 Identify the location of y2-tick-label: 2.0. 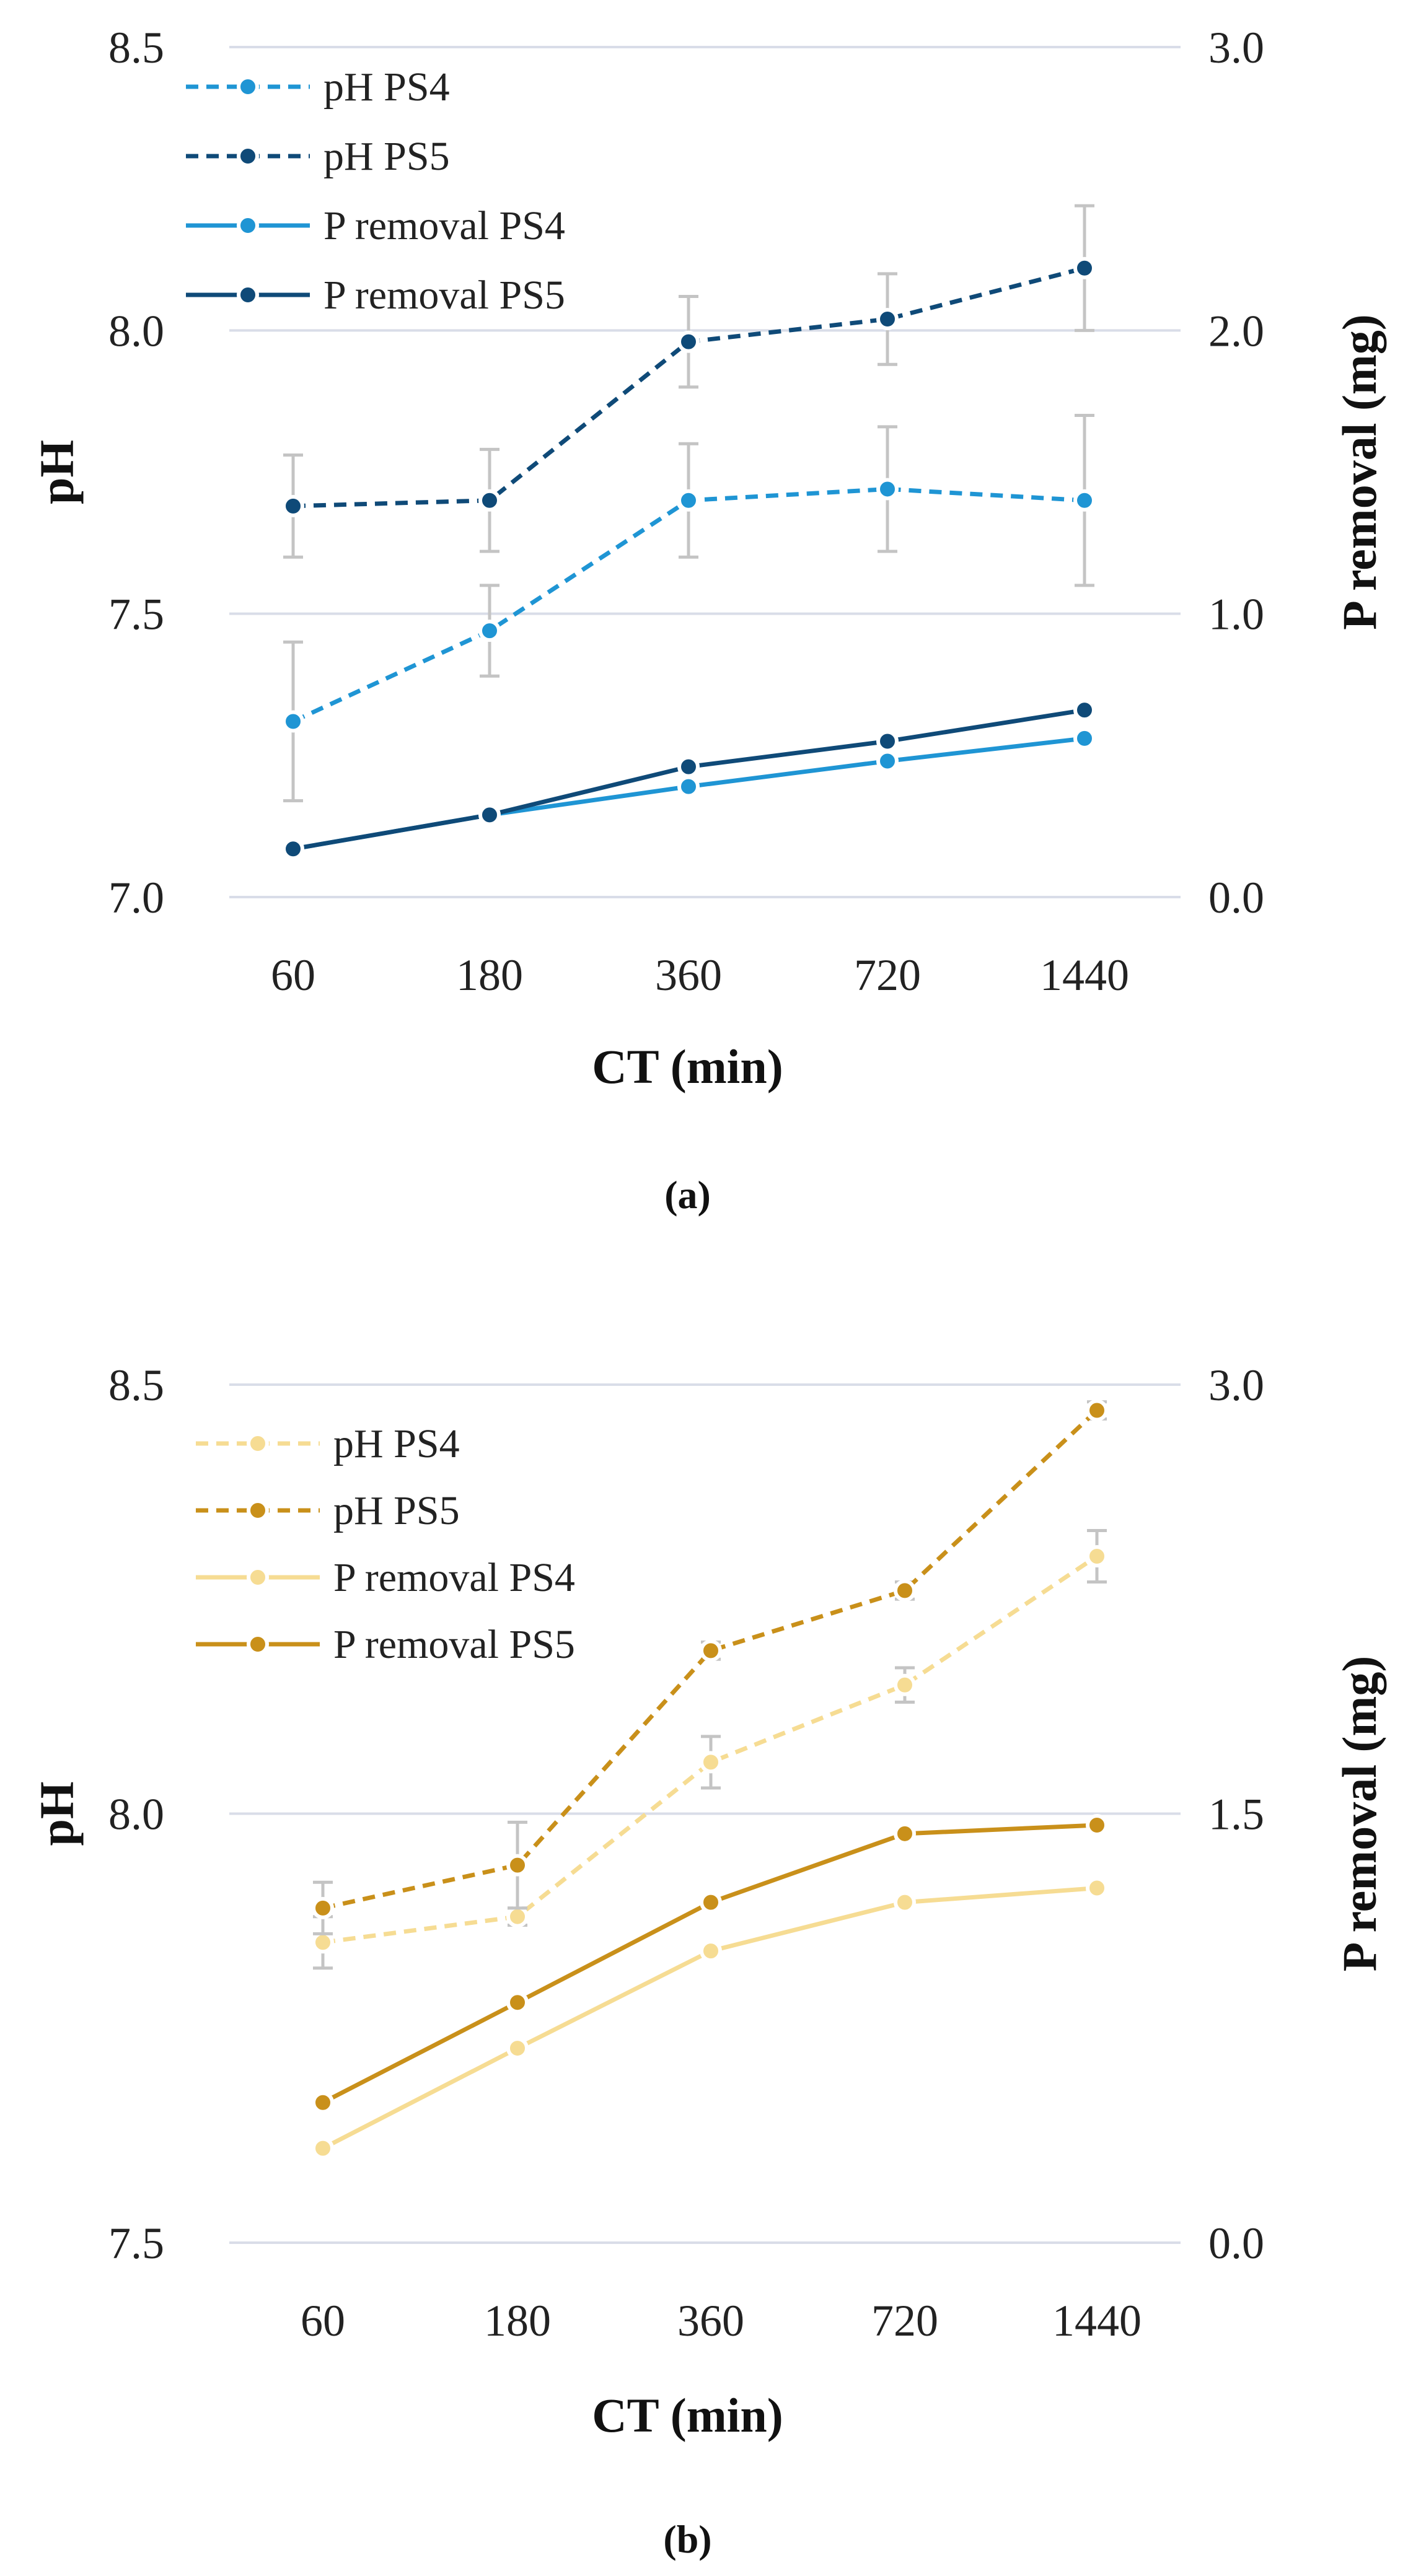
(1236, 331).